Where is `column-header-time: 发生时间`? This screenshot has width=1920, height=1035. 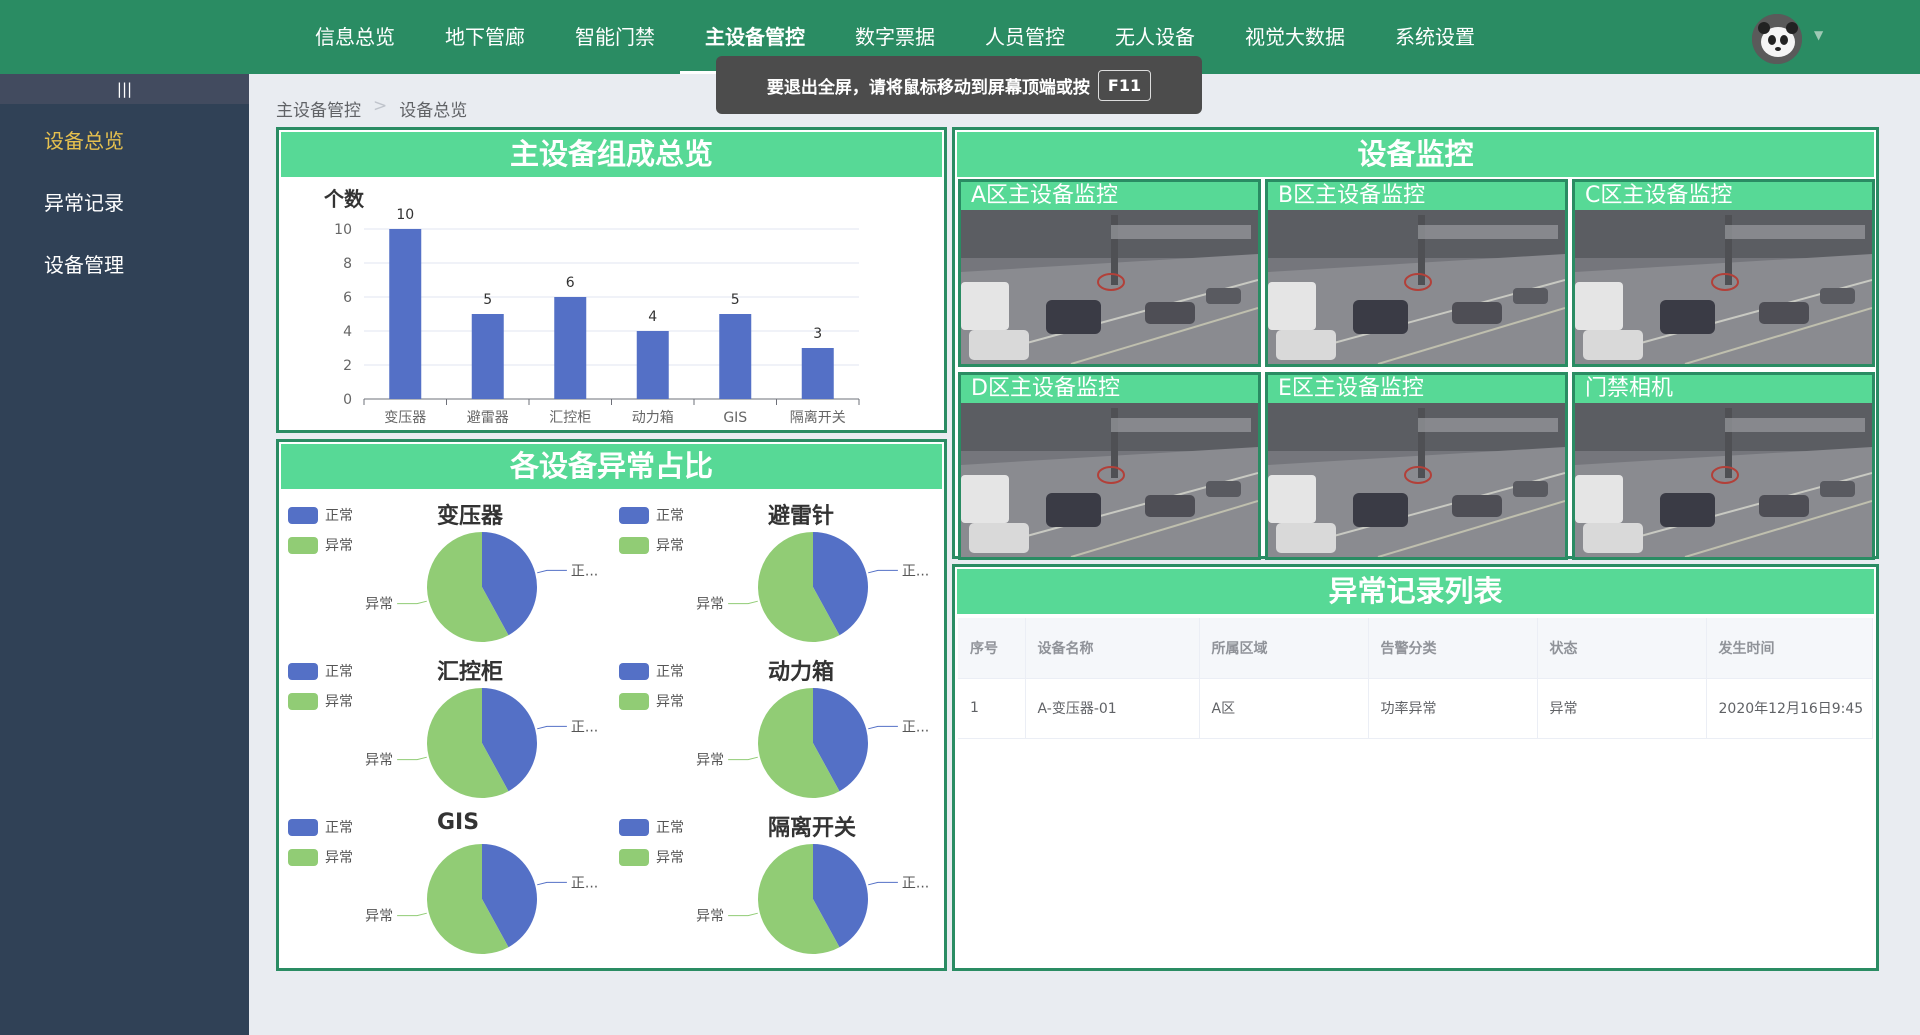 column-header-time: 发生时间 is located at coordinates (1789, 648).